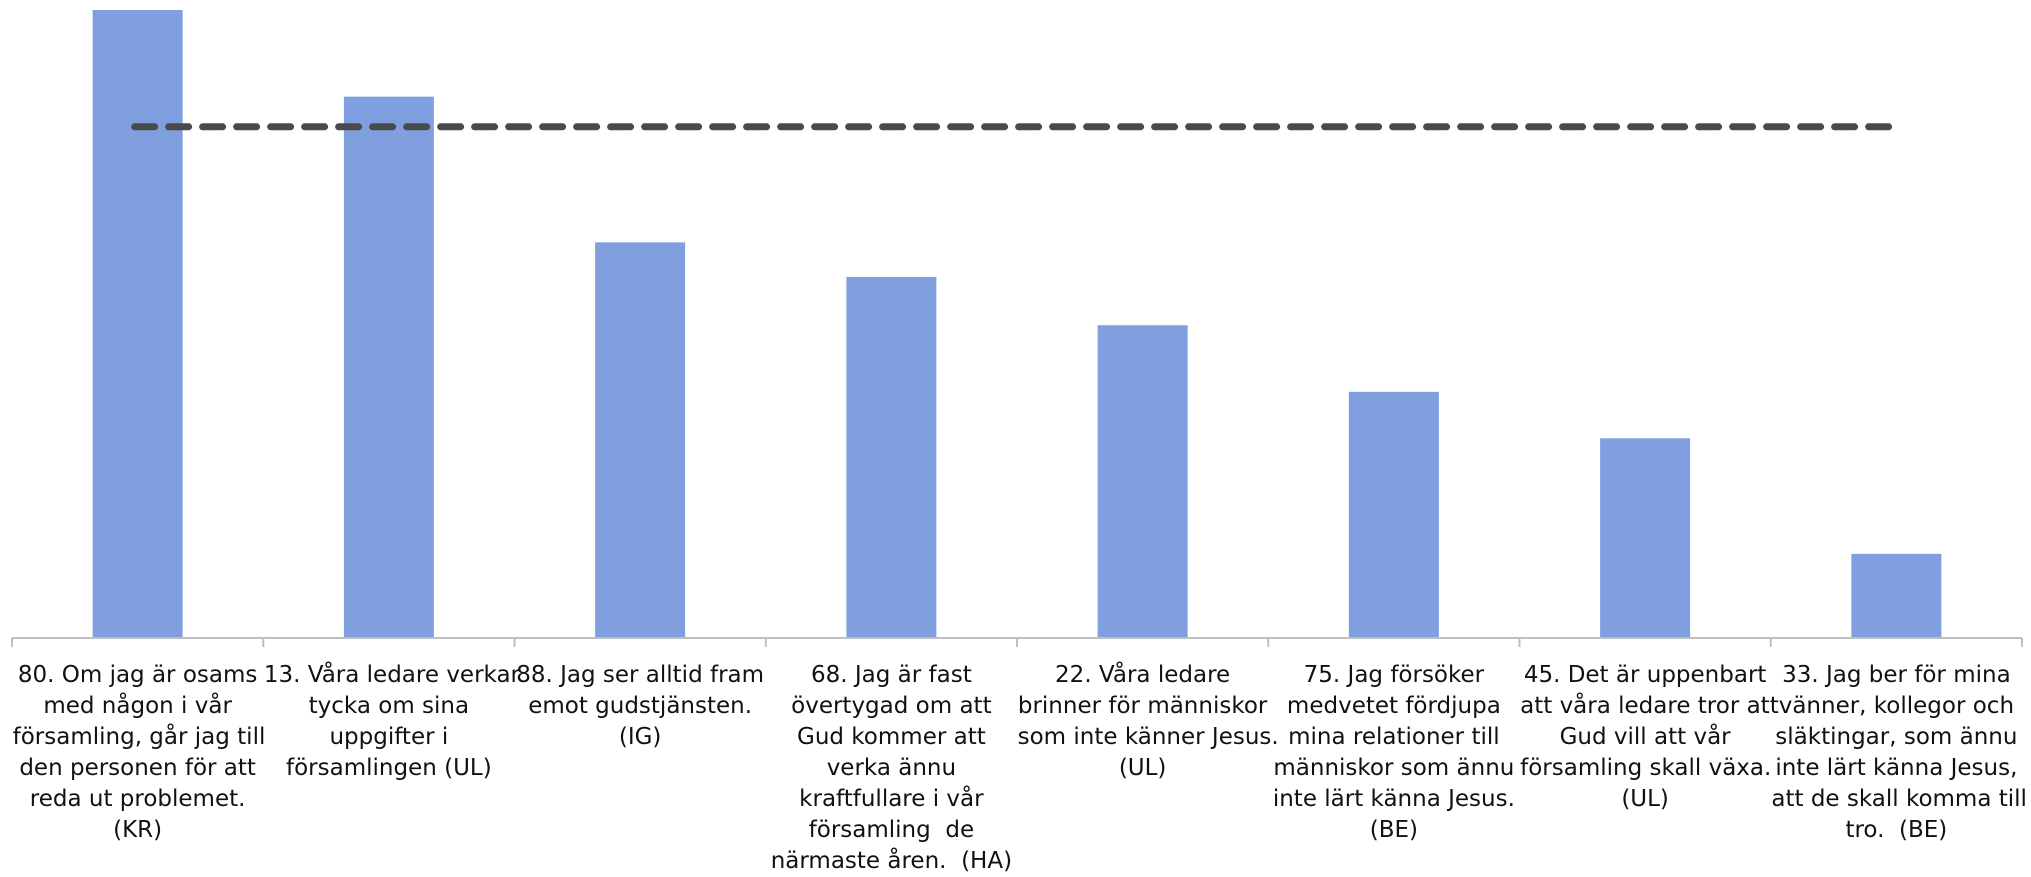 Image resolution: width=2031 pixels, height=877 pixels. What do you see at coordinates (640, 737) in the screenshot?
I see `category-label-line: (IG)` at bounding box center [640, 737].